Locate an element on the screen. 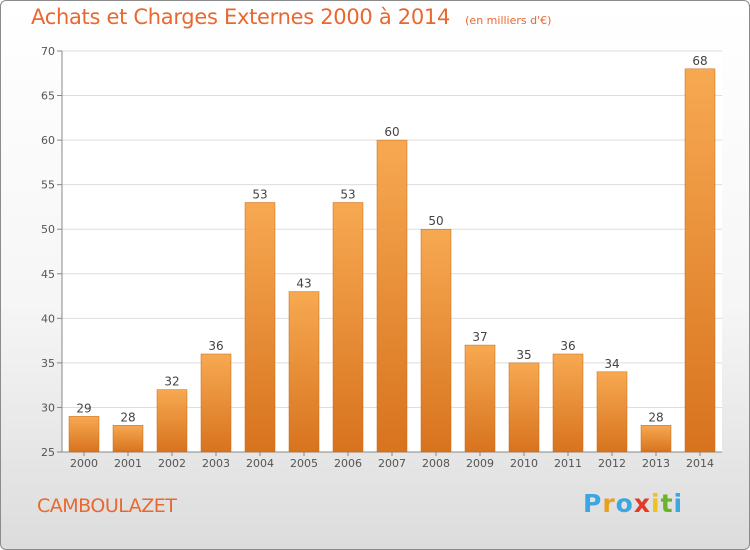 The height and width of the screenshot is (550, 750). value-label-2011: 36 is located at coordinates (567, 346).